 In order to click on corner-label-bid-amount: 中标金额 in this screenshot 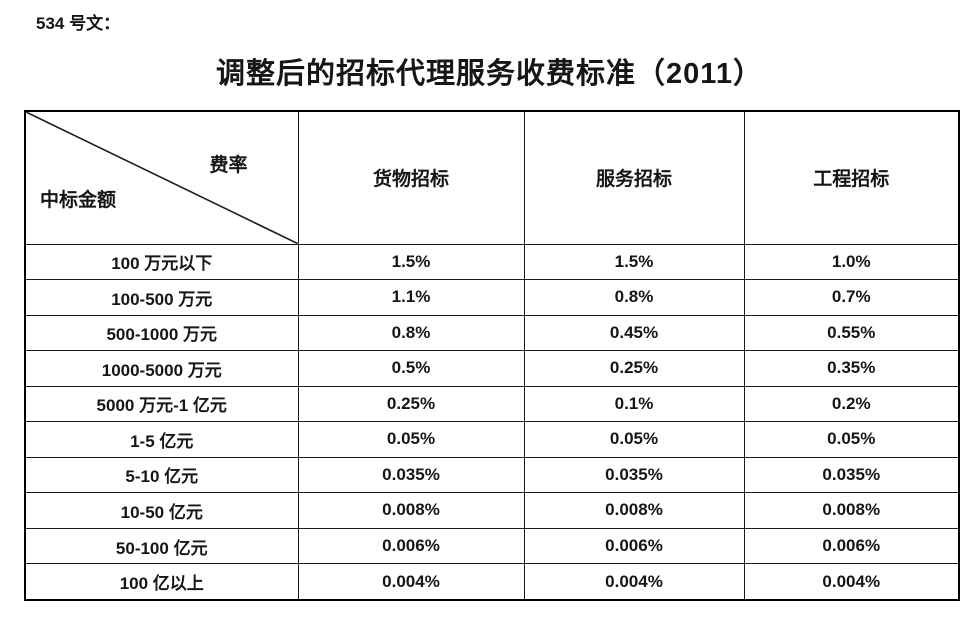, I will do `click(78, 200)`.